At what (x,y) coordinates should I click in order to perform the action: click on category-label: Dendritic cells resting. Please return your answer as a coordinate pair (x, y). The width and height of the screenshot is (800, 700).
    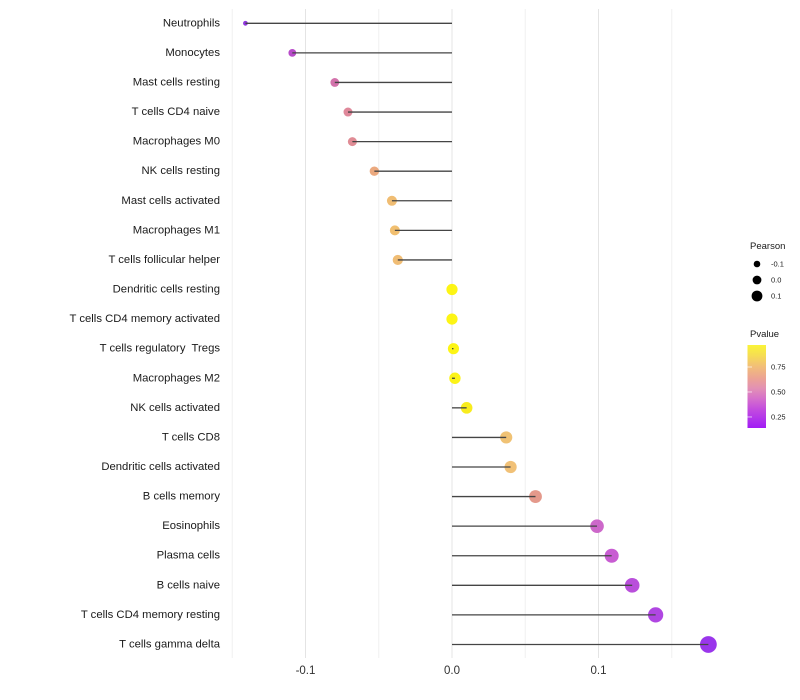
    Looking at the image, I should click on (166, 290).